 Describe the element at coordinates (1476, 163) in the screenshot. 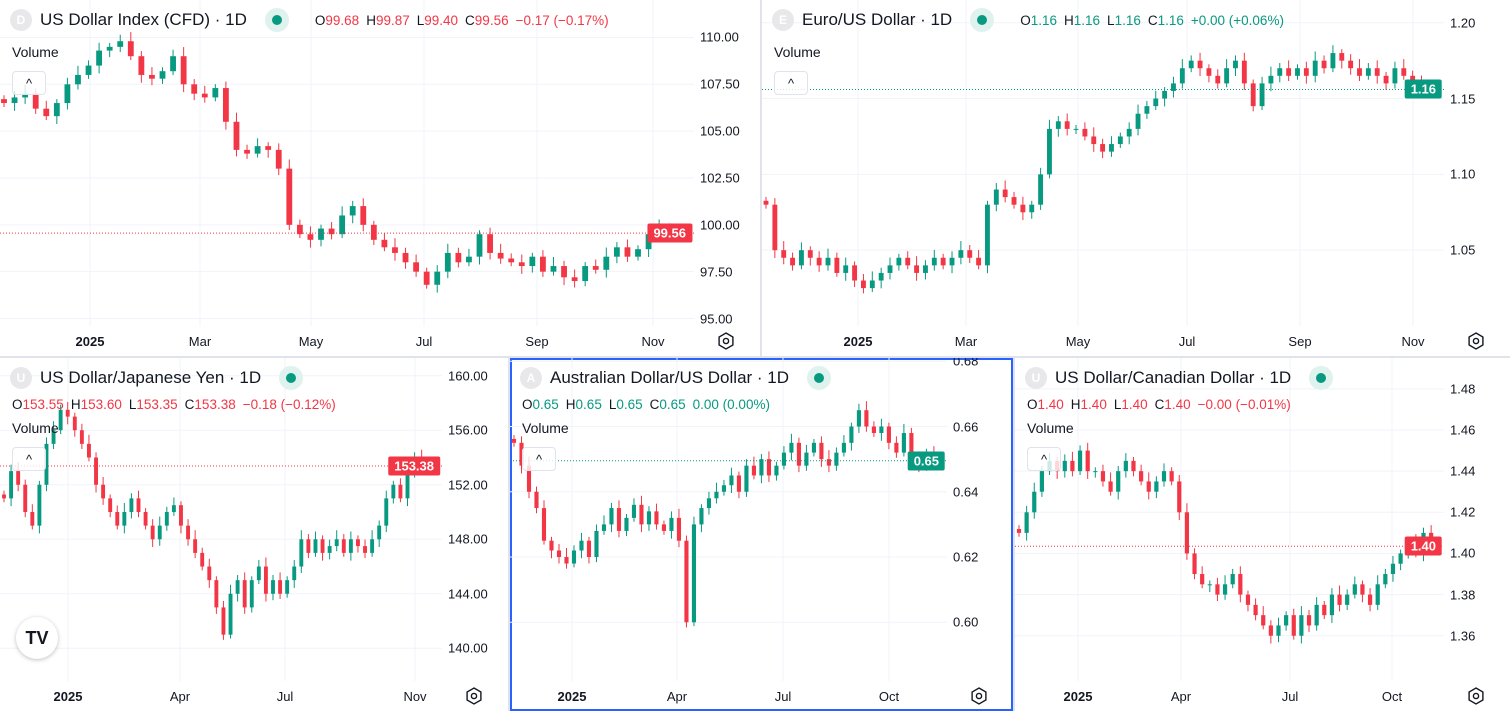

I see `price-axis: 1.20 1.15 1.10 1.05` at that location.